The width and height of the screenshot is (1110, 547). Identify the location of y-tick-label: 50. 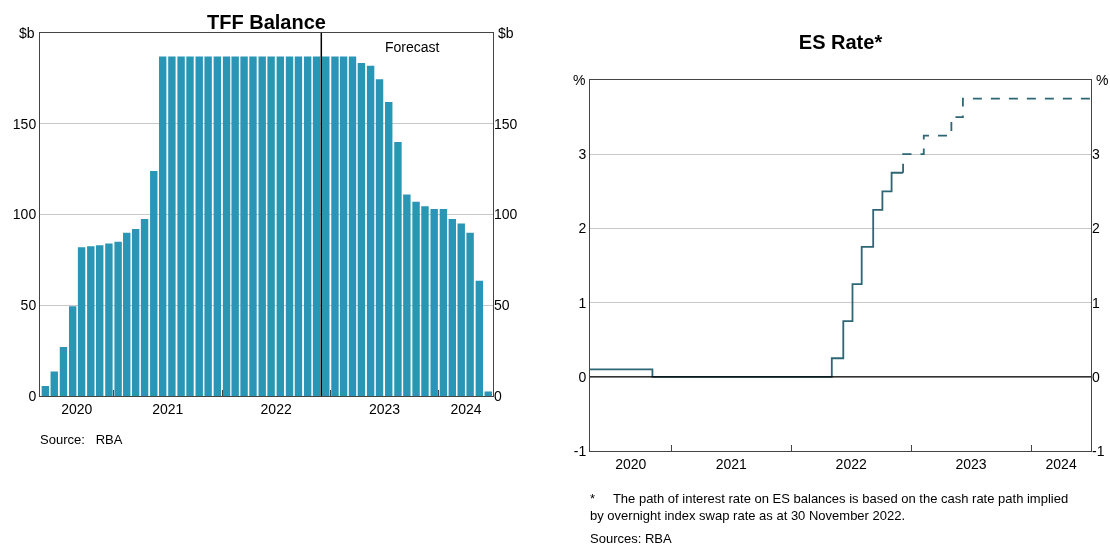
(28, 305).